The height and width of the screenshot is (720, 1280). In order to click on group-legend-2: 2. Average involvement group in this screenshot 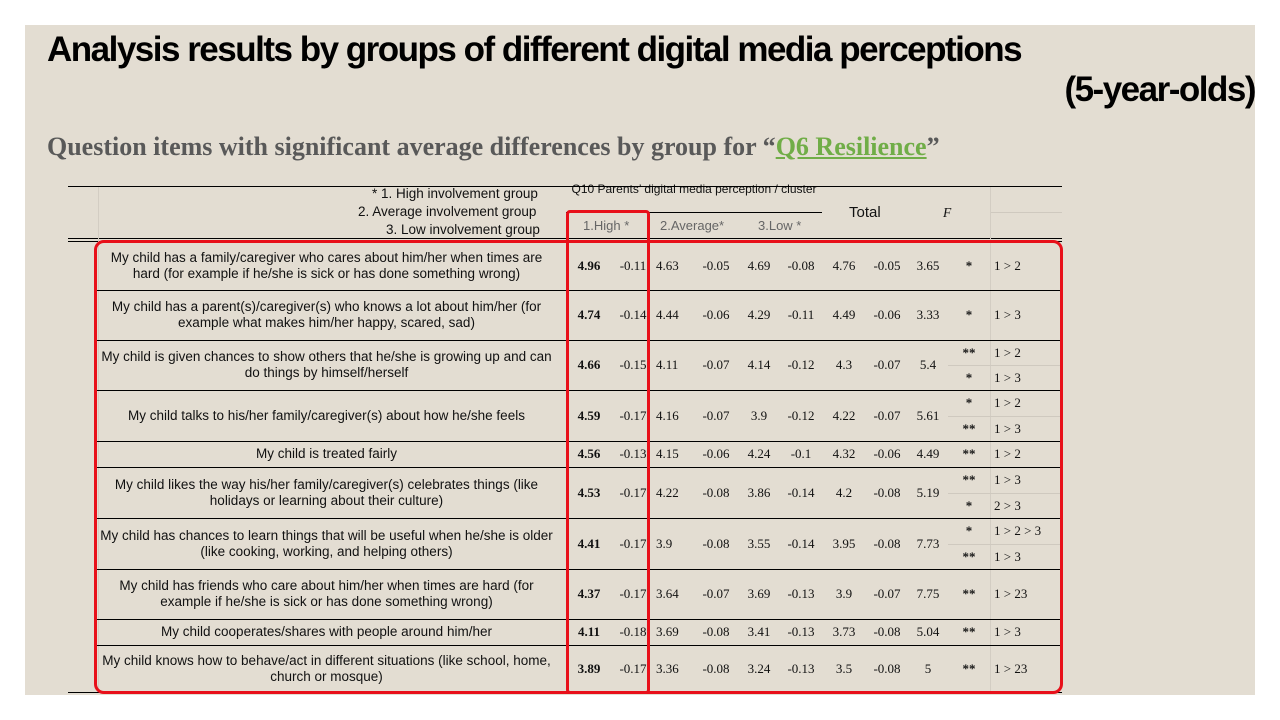, I will do `click(447, 211)`.